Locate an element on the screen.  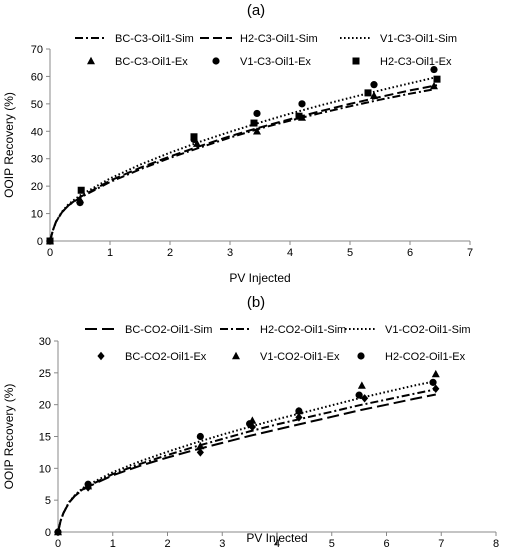
y-tick-label: 50 is located at coordinates (37, 105).